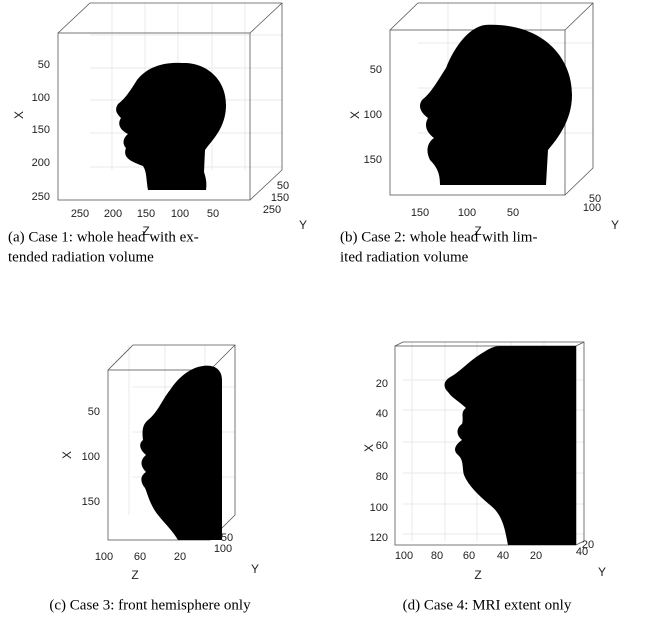  Describe the element at coordinates (582, 552) in the screenshot. I see `y-tick-label: 40` at that location.